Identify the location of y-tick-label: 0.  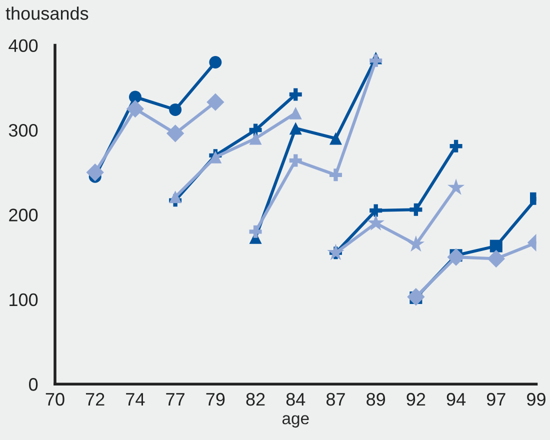
(33, 384).